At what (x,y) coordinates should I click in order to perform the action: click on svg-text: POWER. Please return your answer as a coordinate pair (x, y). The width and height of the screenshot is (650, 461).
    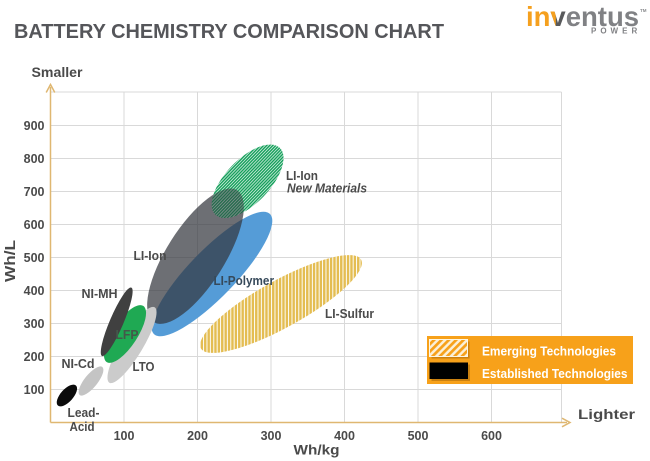
    Looking at the image, I should click on (616, 31).